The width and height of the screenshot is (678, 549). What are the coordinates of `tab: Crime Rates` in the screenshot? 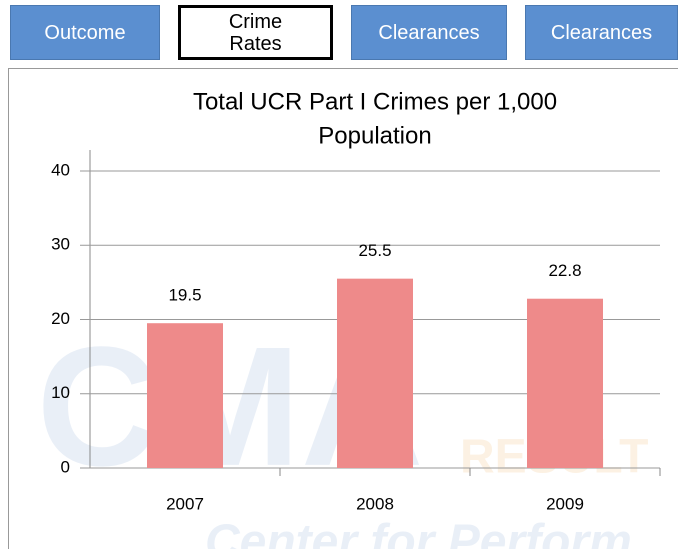 It's located at (255, 32).